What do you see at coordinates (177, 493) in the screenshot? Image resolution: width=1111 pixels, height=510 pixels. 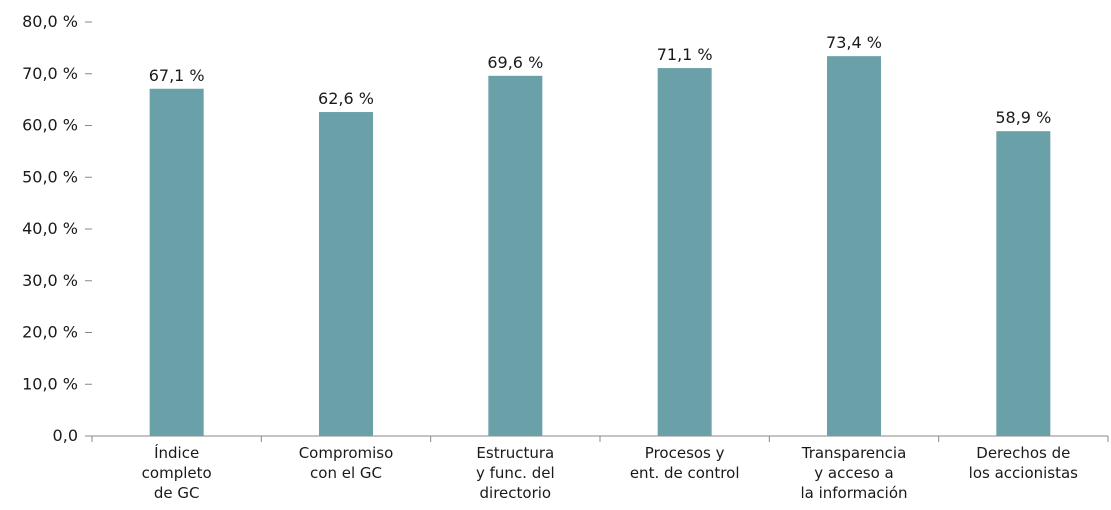 I see `x-tick-label-line: de GC` at bounding box center [177, 493].